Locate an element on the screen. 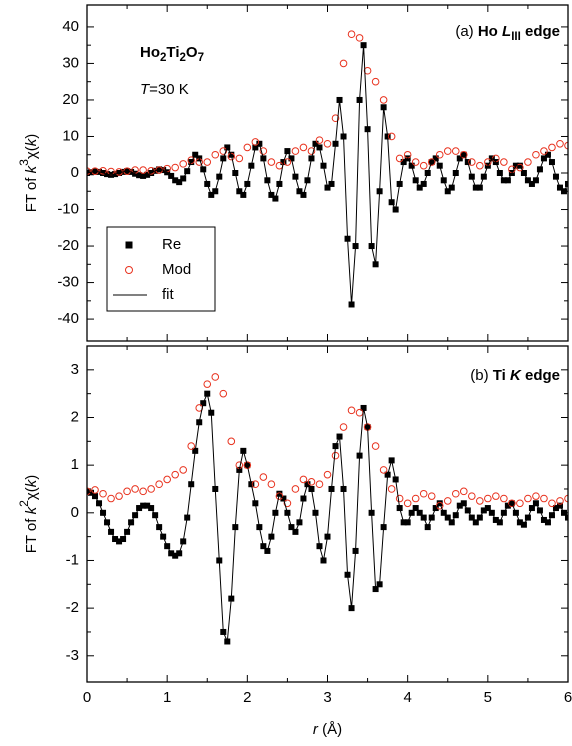 This screenshot has width=572, height=746. y-tick-label: 1 is located at coordinates (75, 464).